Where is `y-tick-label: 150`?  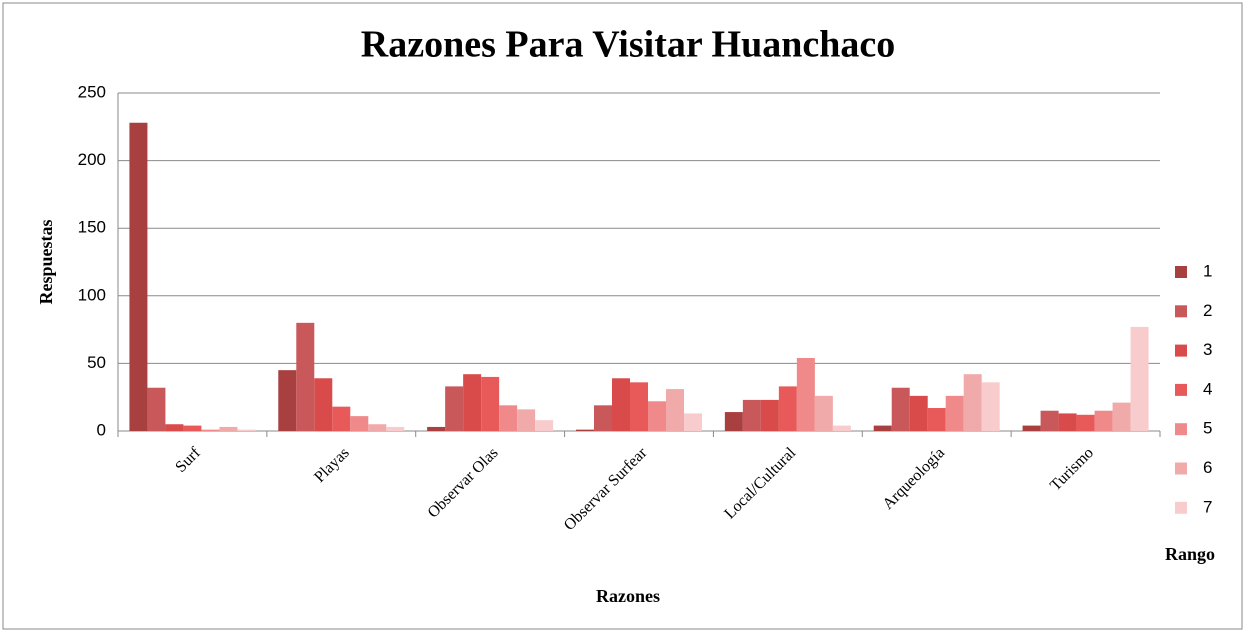
y-tick-label: 150 is located at coordinates (92, 227).